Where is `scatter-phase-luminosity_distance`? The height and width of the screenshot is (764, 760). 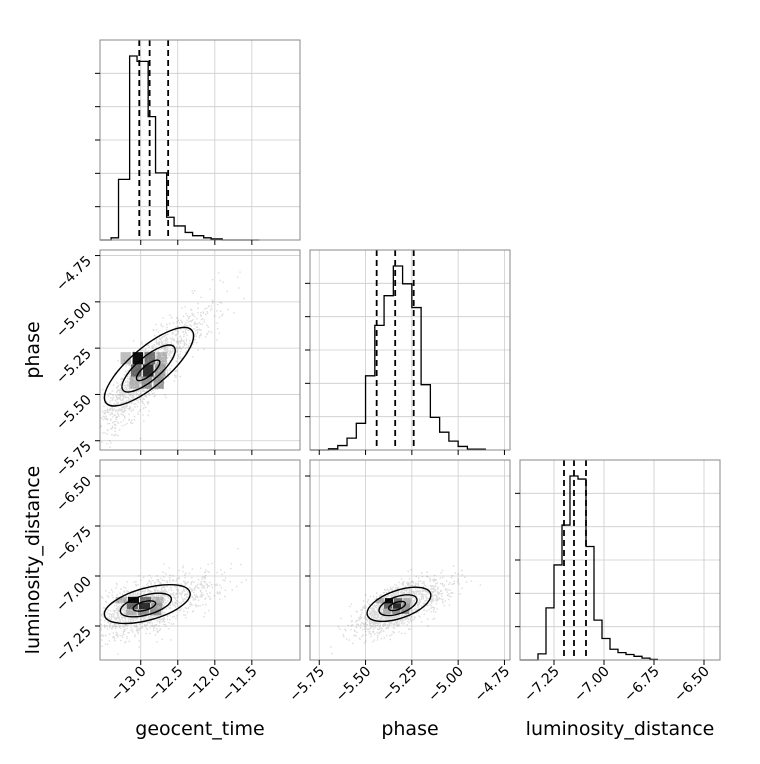
scatter-phase-luminosity_distance is located at coordinates (406, 610).